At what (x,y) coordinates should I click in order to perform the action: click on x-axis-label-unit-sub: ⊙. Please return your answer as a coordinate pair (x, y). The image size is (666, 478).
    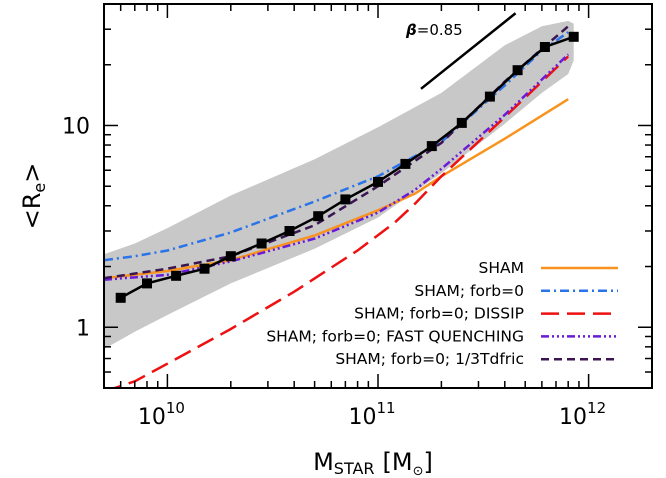
    Looking at the image, I should click on (418, 471).